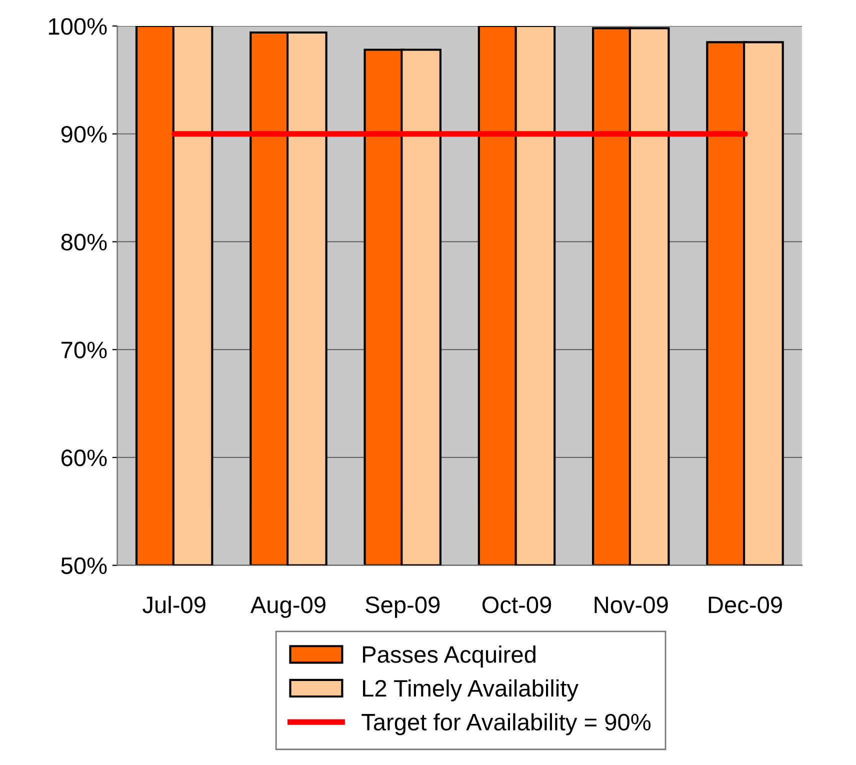 The height and width of the screenshot is (765, 856). I want to click on x-tick-label: Jul-09, so click(174, 605).